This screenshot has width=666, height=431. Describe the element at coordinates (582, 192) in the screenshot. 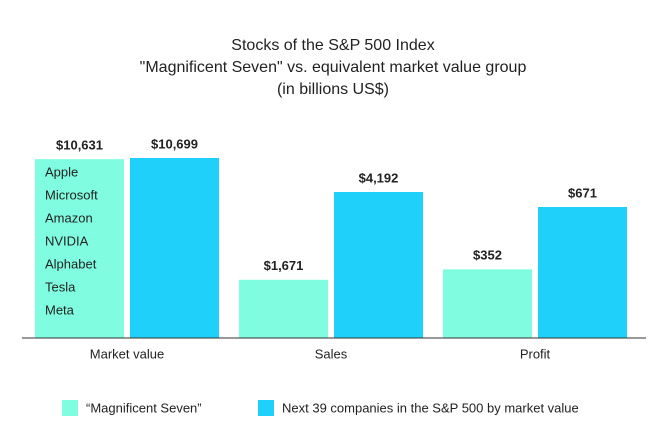

I see `value-label: $671` at that location.